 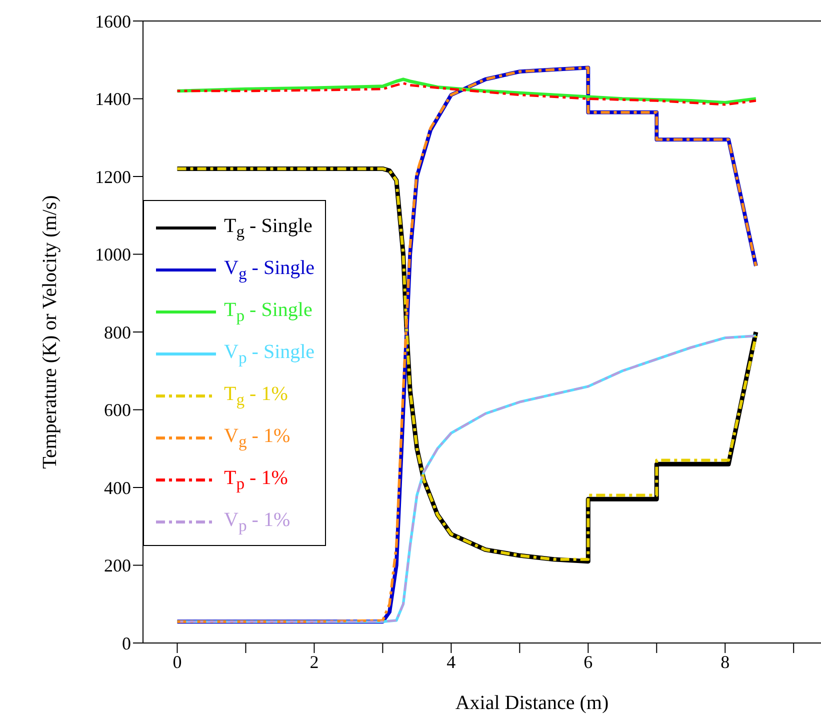 I want to click on y-tick-label: 600, so click(x=117, y=410).